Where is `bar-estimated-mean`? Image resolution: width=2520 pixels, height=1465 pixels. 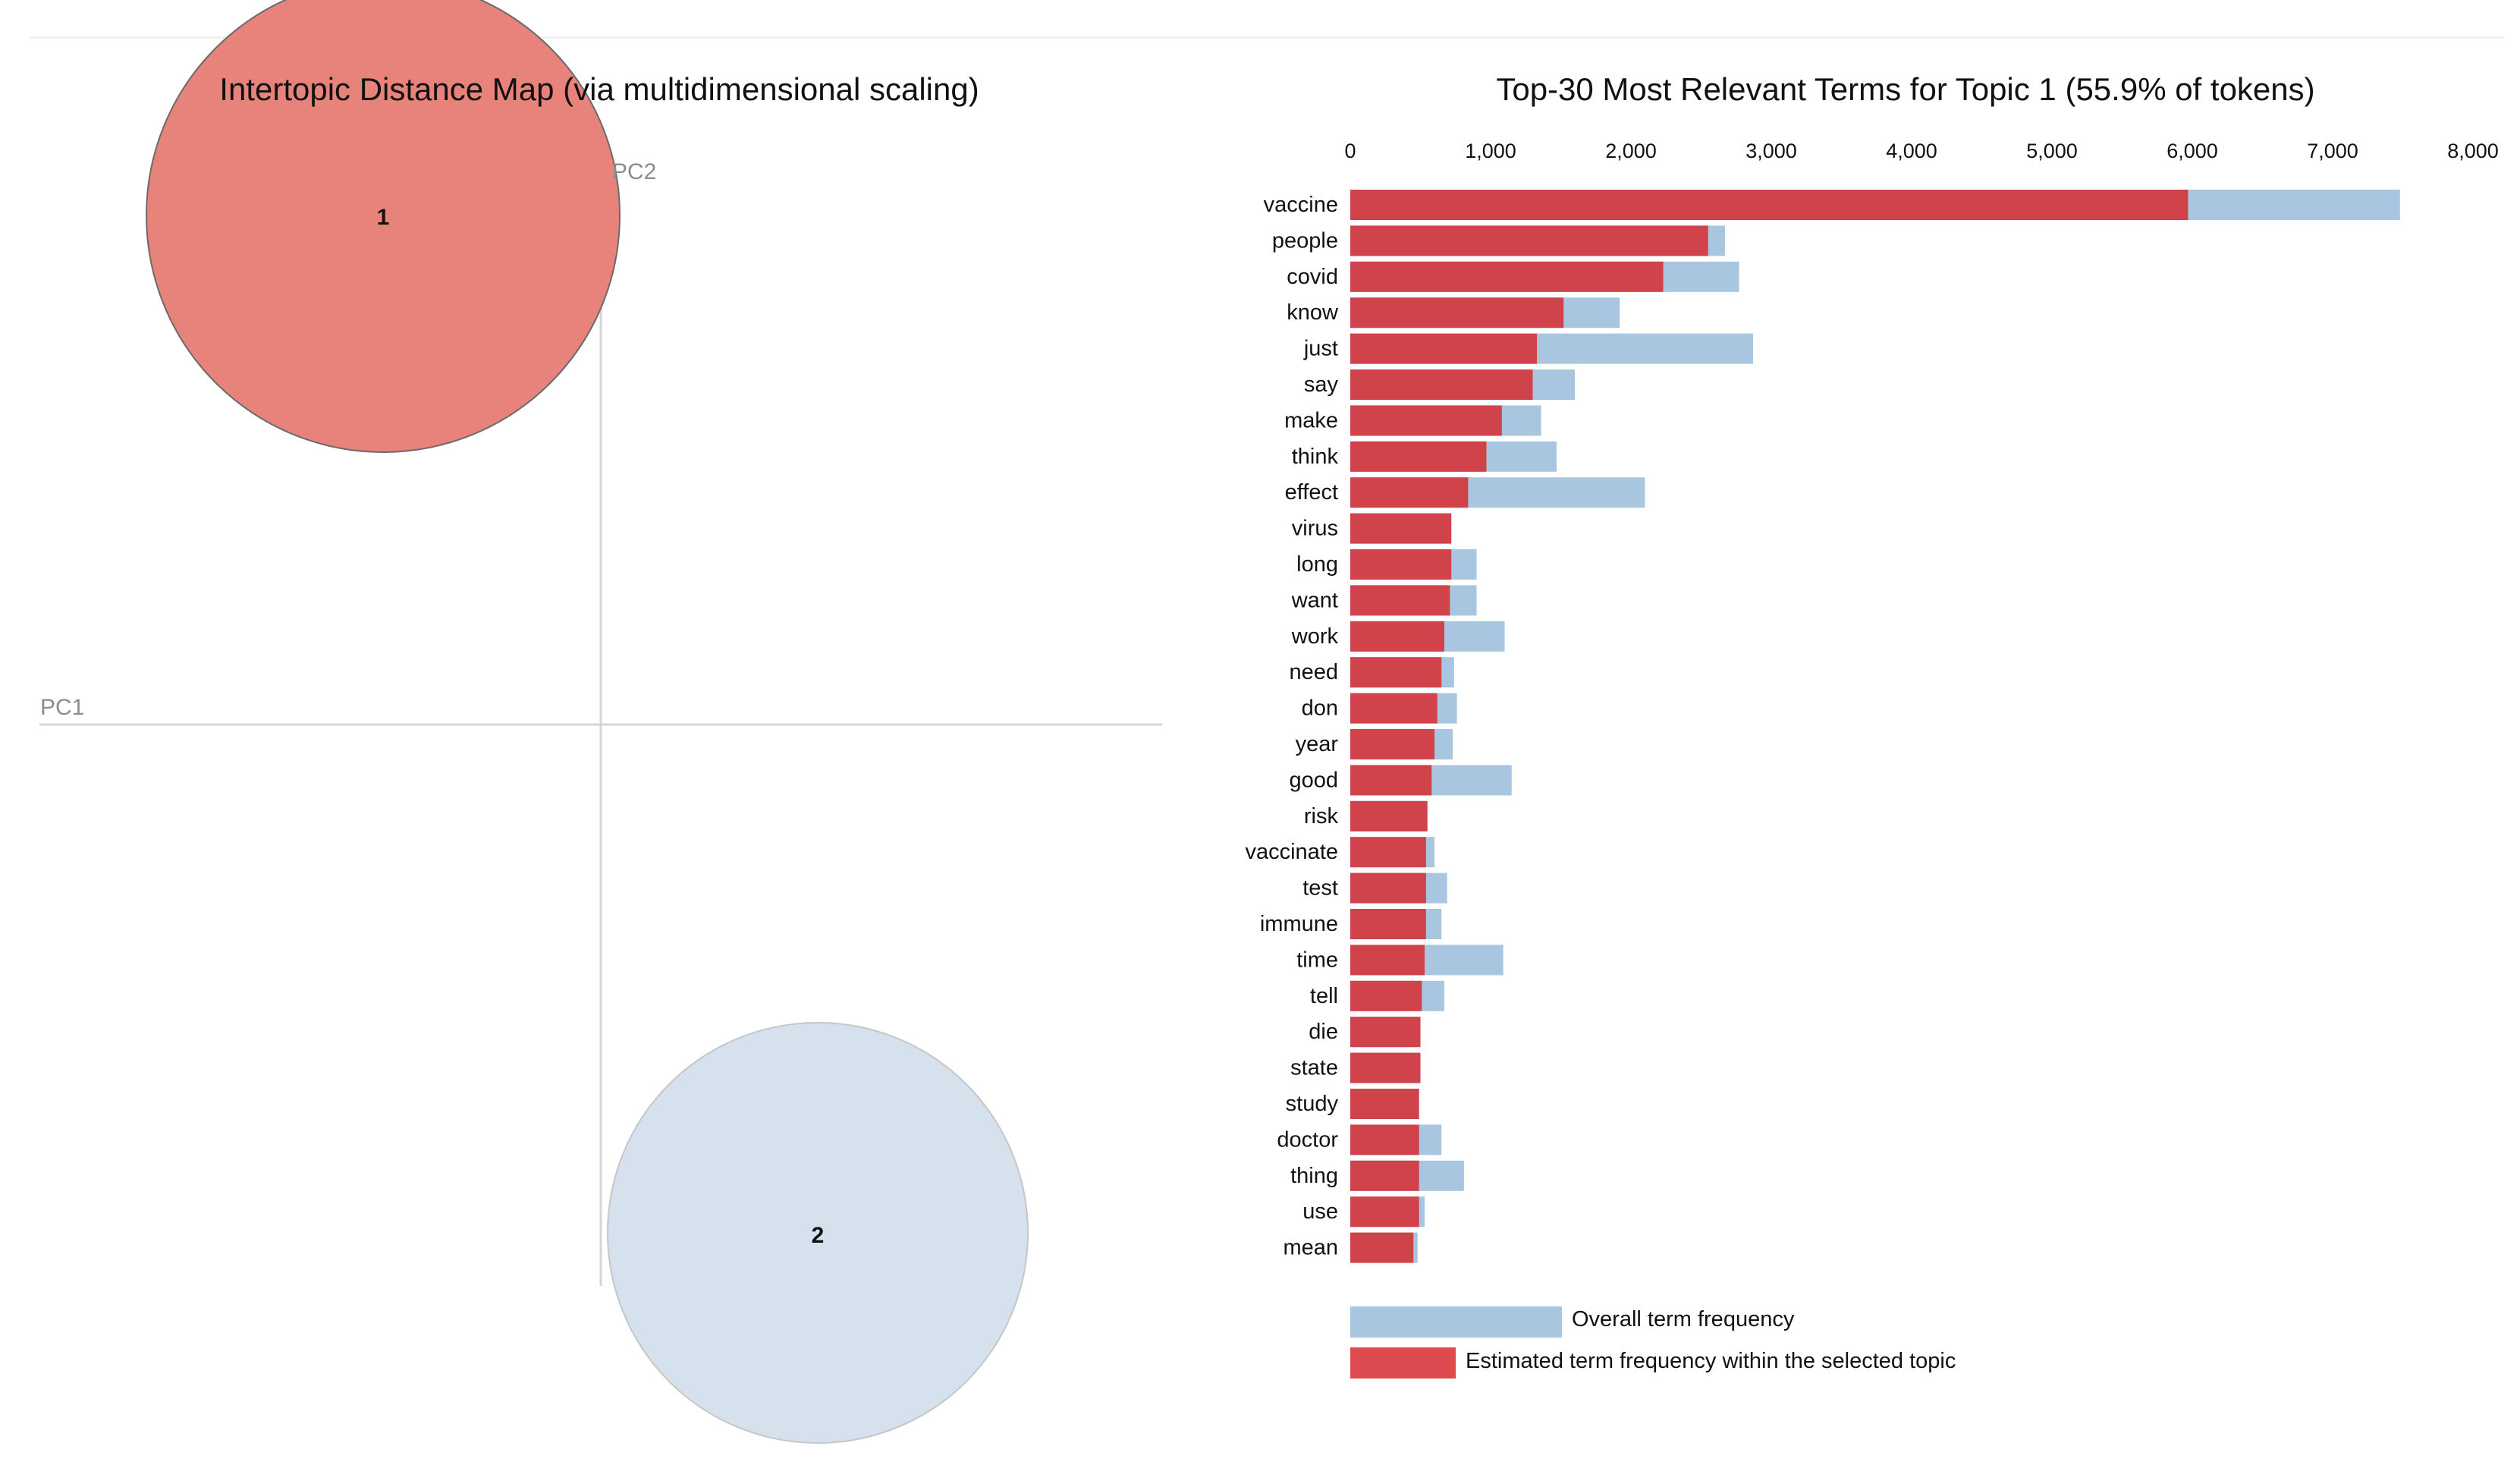
bar-estimated-mean is located at coordinates (1382, 1247).